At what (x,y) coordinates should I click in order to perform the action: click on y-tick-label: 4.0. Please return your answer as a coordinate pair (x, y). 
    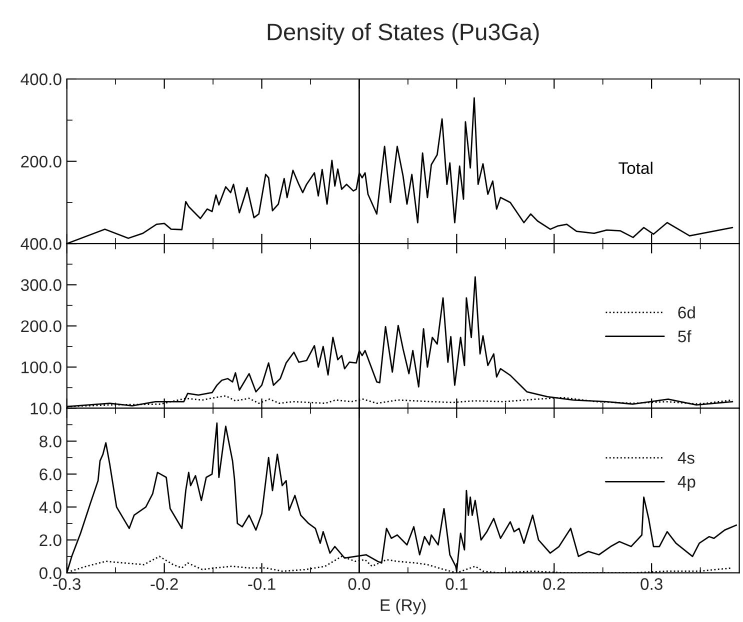
    Looking at the image, I should click on (50, 507).